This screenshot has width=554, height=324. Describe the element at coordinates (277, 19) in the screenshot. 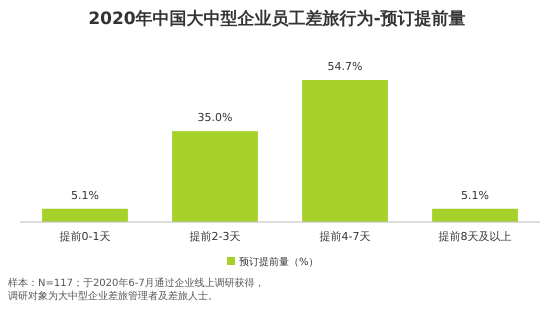

I see `chart-title: 2020年中国大中型企业员工差旅行为-预订提前量` at that location.